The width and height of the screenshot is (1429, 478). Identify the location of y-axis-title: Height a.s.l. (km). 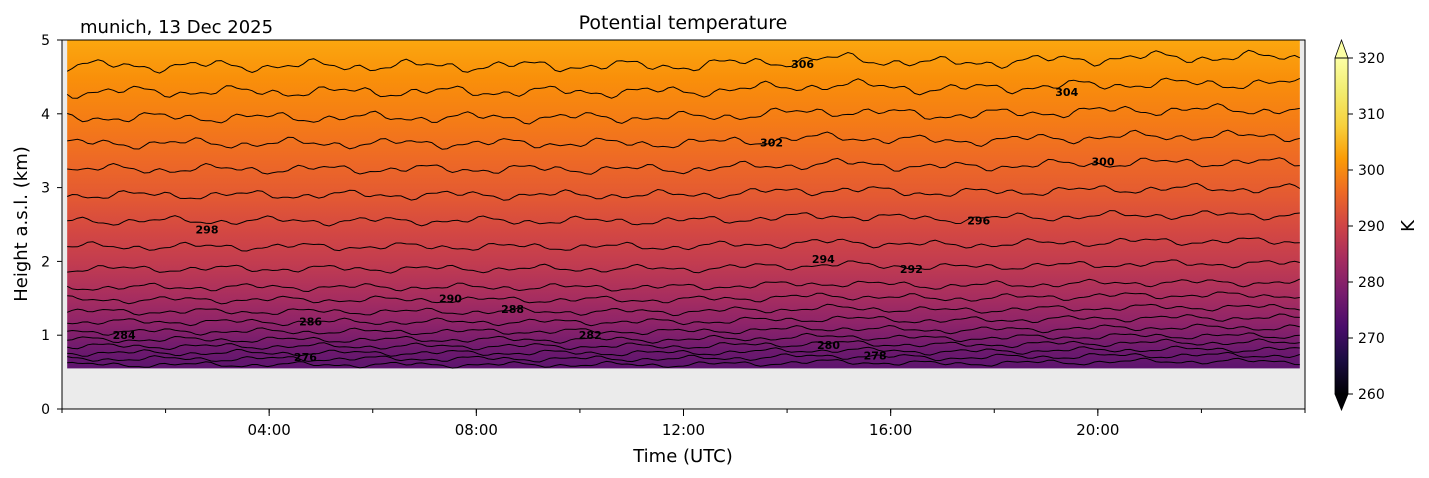
(21, 224).